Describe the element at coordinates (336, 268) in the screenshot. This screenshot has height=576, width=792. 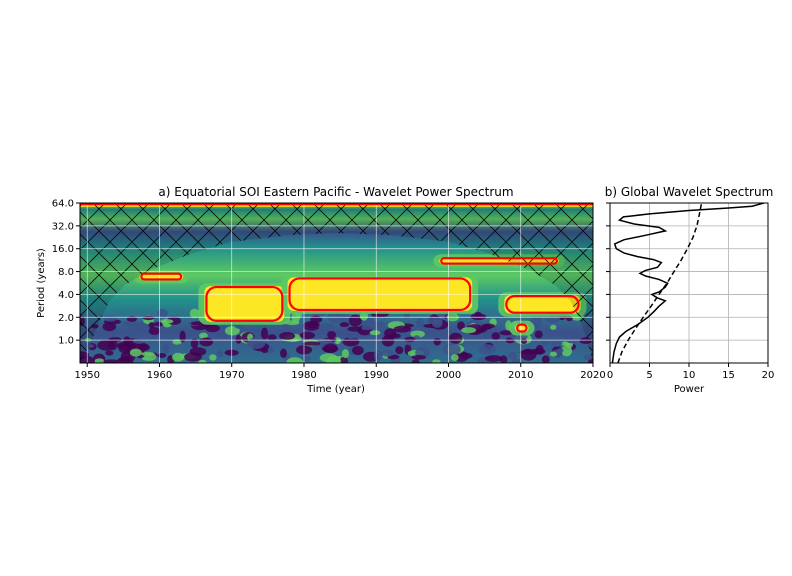
I see `significance-contours` at that location.